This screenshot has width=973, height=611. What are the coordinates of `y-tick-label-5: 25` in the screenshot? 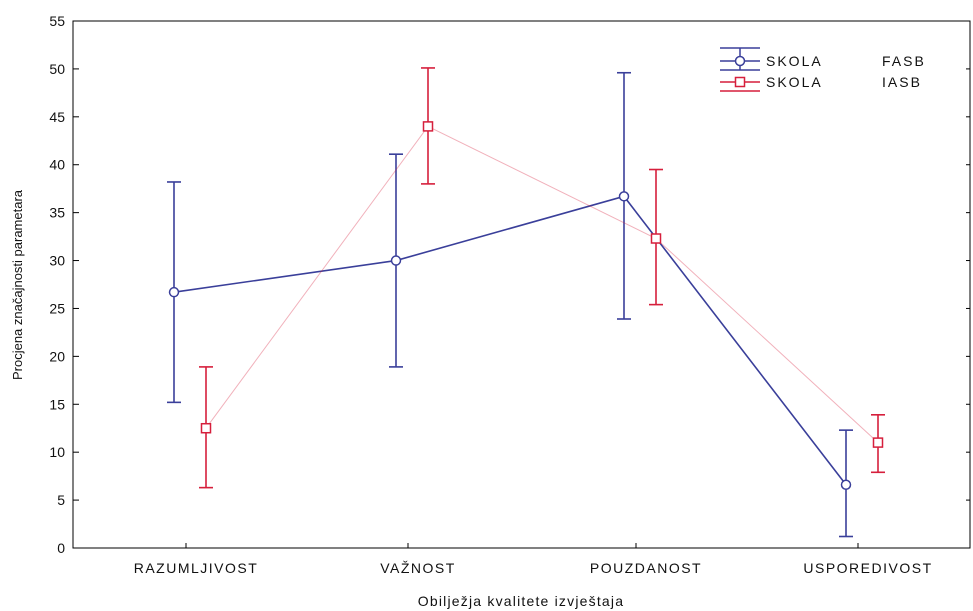 It's located at (57, 308).